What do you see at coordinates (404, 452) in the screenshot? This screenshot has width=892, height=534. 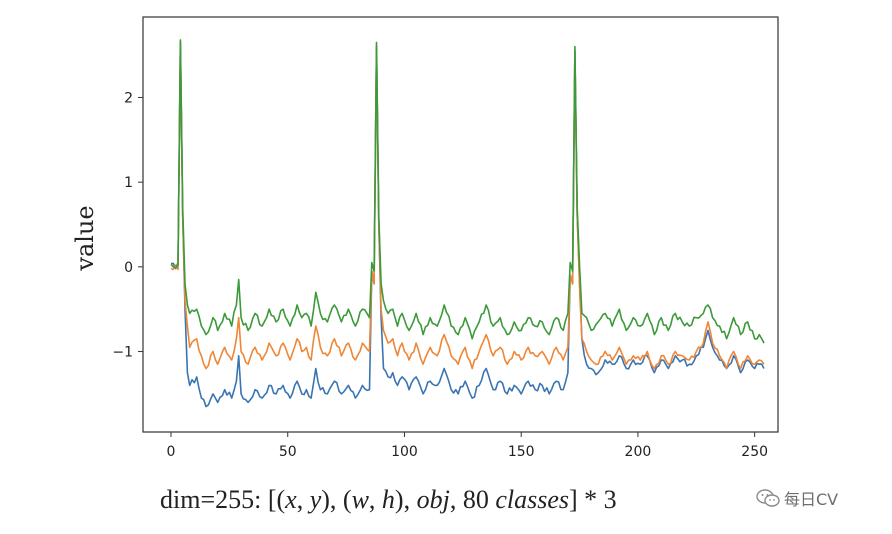 I see `x-tick-label: 100` at bounding box center [404, 452].